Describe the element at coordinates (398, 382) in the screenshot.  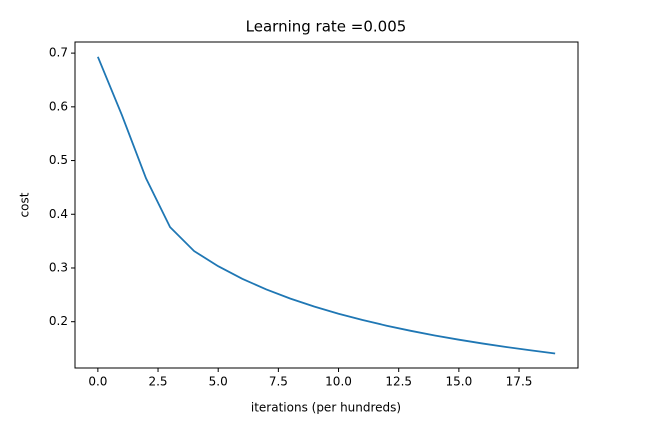
I see `x-tick-label: 12.5` at that location.